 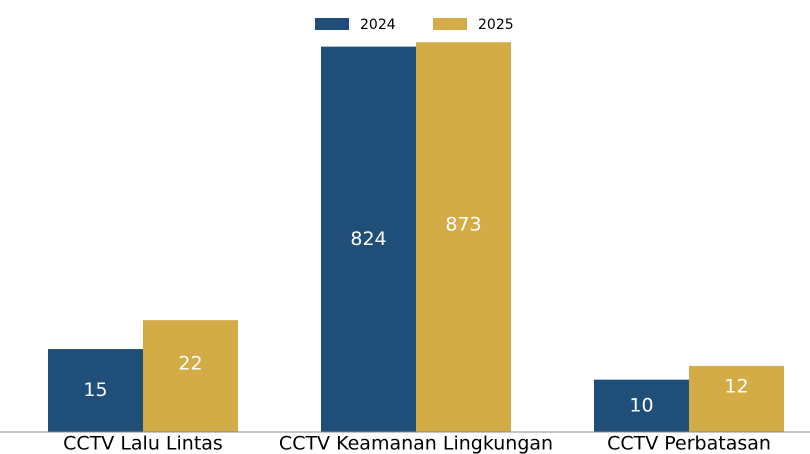 What do you see at coordinates (378, 25) in the screenshot?
I see `legend-label: 2024` at bounding box center [378, 25].